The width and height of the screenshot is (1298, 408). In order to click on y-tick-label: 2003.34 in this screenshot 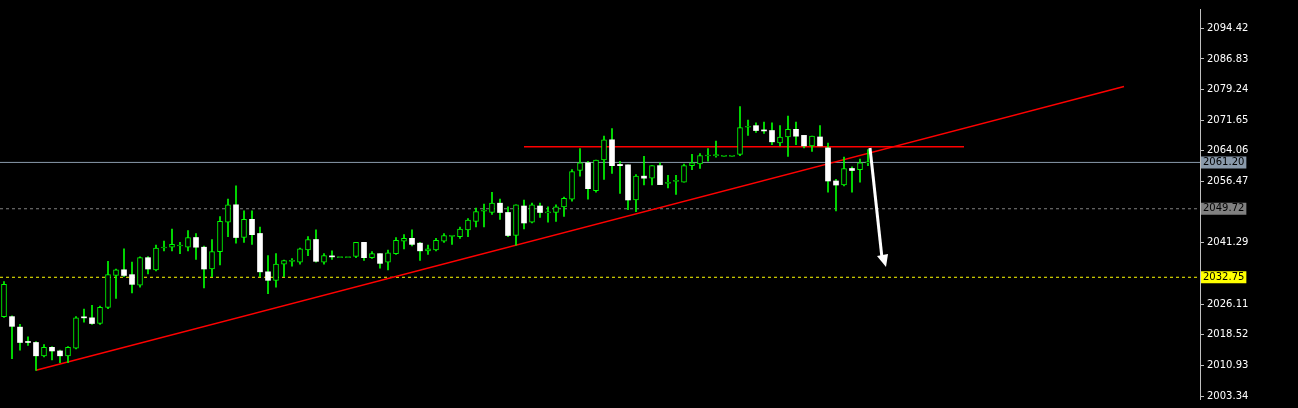, I will do `click(1228, 395)`.